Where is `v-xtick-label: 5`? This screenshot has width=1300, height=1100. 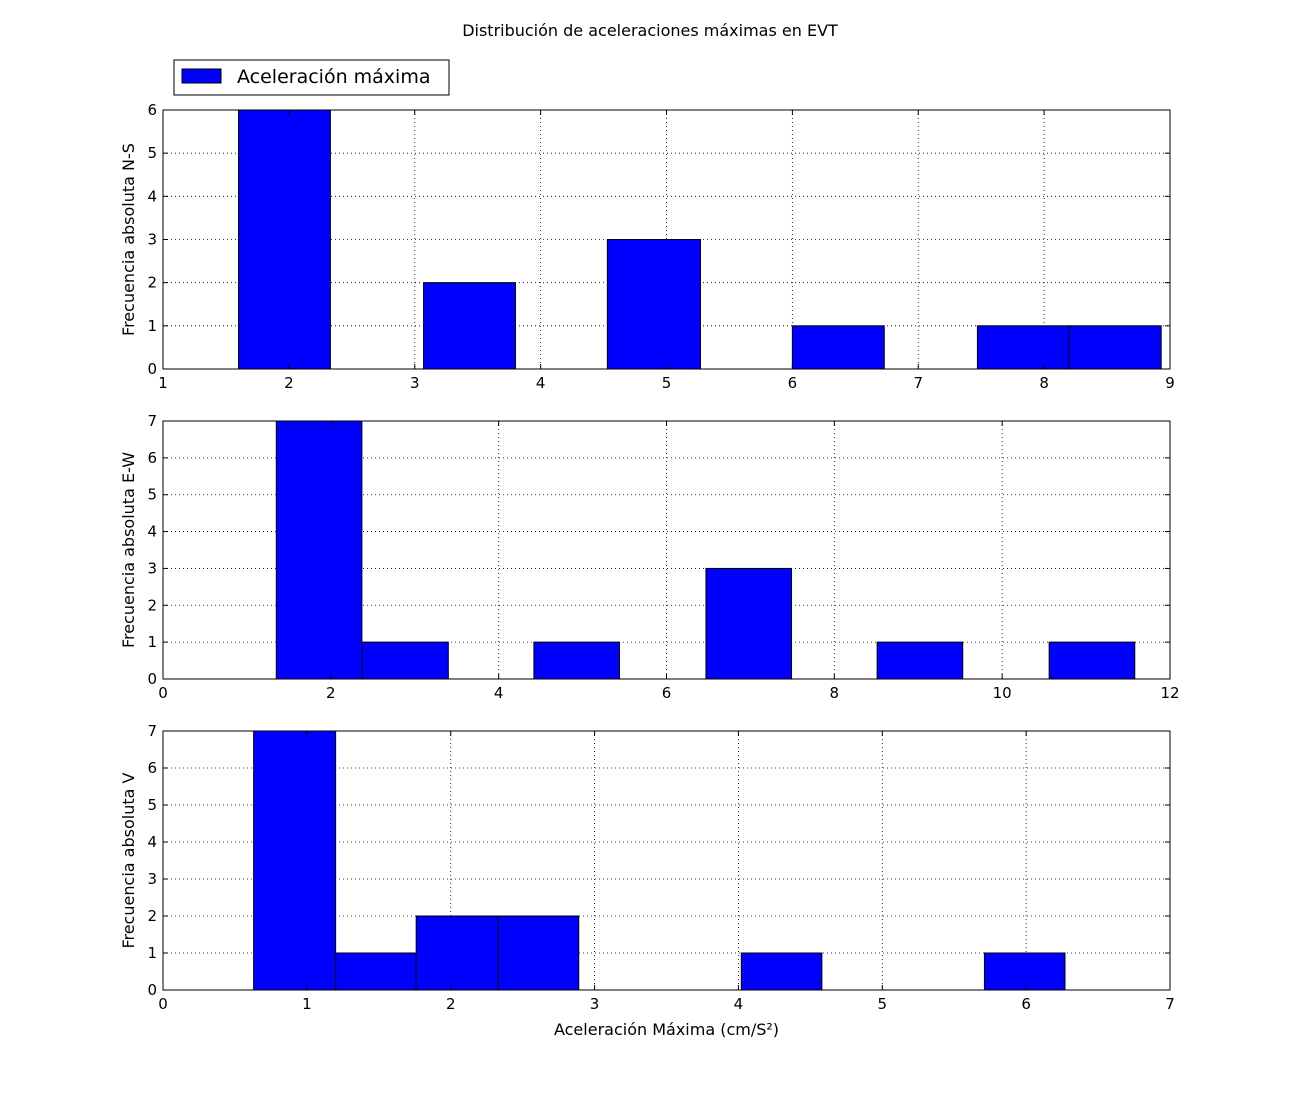 v-xtick-label: 5 is located at coordinates (883, 1004).